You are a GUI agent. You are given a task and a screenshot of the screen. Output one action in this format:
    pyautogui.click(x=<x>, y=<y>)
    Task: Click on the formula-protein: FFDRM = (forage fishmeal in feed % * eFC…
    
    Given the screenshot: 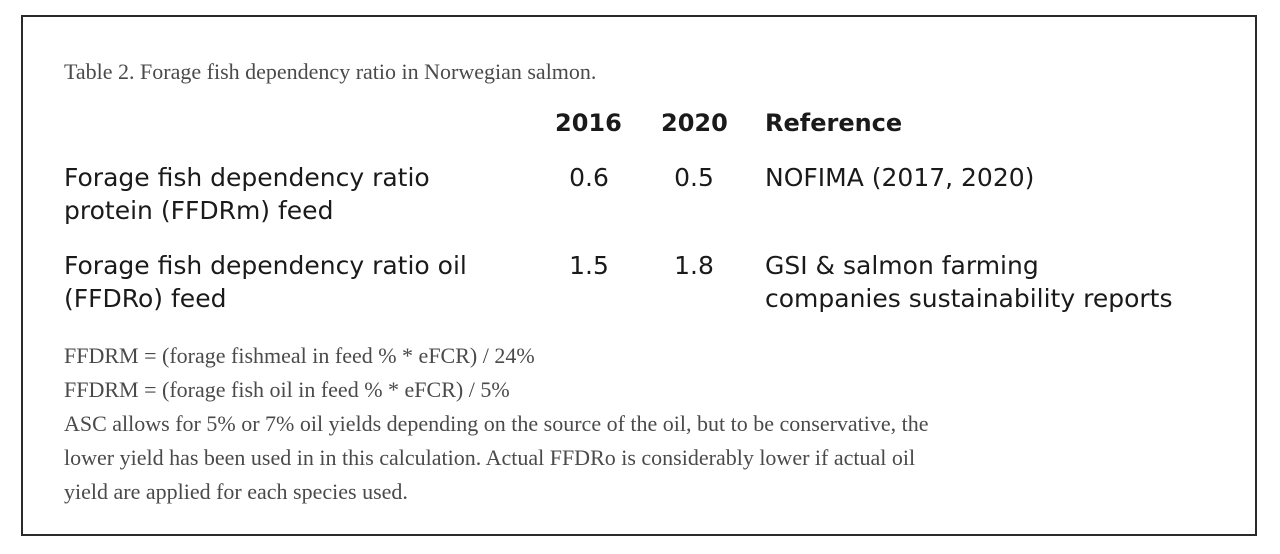 What is the action you would take?
    pyautogui.click(x=299, y=355)
    